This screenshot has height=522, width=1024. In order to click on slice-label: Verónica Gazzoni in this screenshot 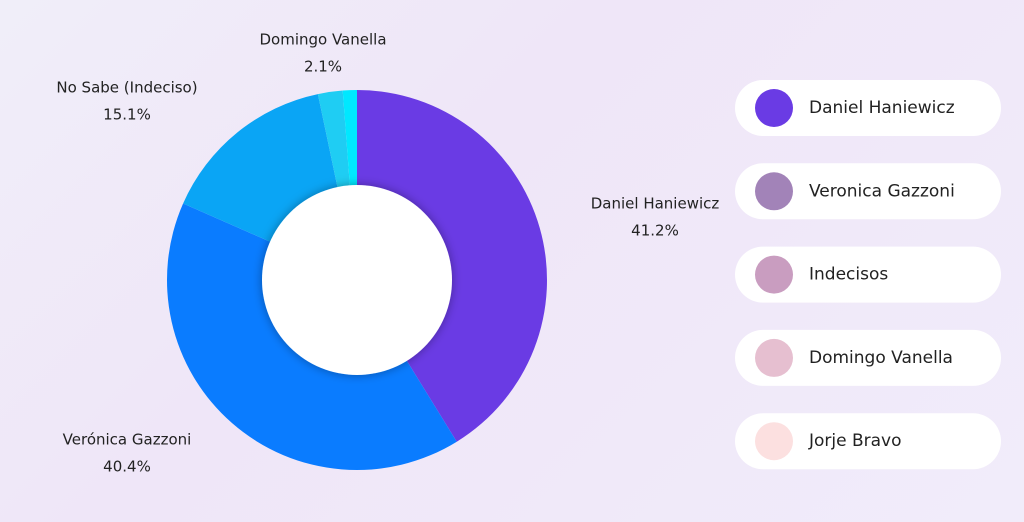, I will do `click(127, 440)`.